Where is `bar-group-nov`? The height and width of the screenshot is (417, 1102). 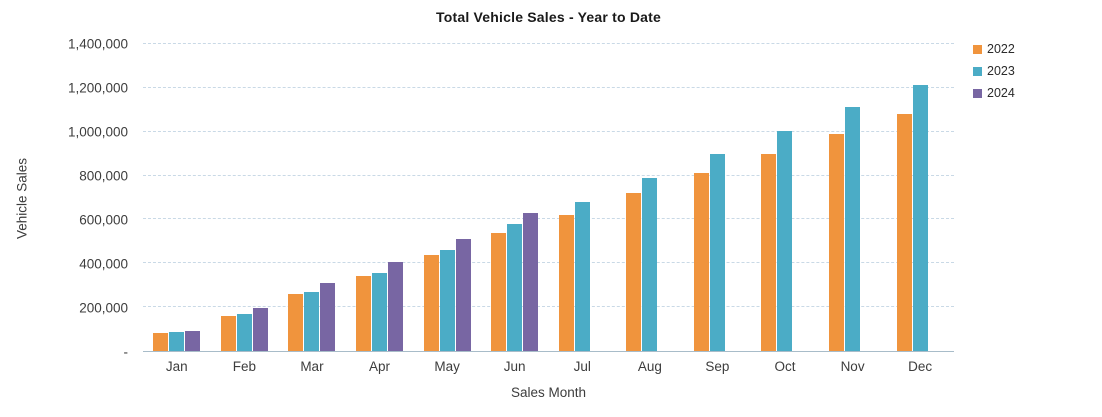 bar-group-nov is located at coordinates (853, 197).